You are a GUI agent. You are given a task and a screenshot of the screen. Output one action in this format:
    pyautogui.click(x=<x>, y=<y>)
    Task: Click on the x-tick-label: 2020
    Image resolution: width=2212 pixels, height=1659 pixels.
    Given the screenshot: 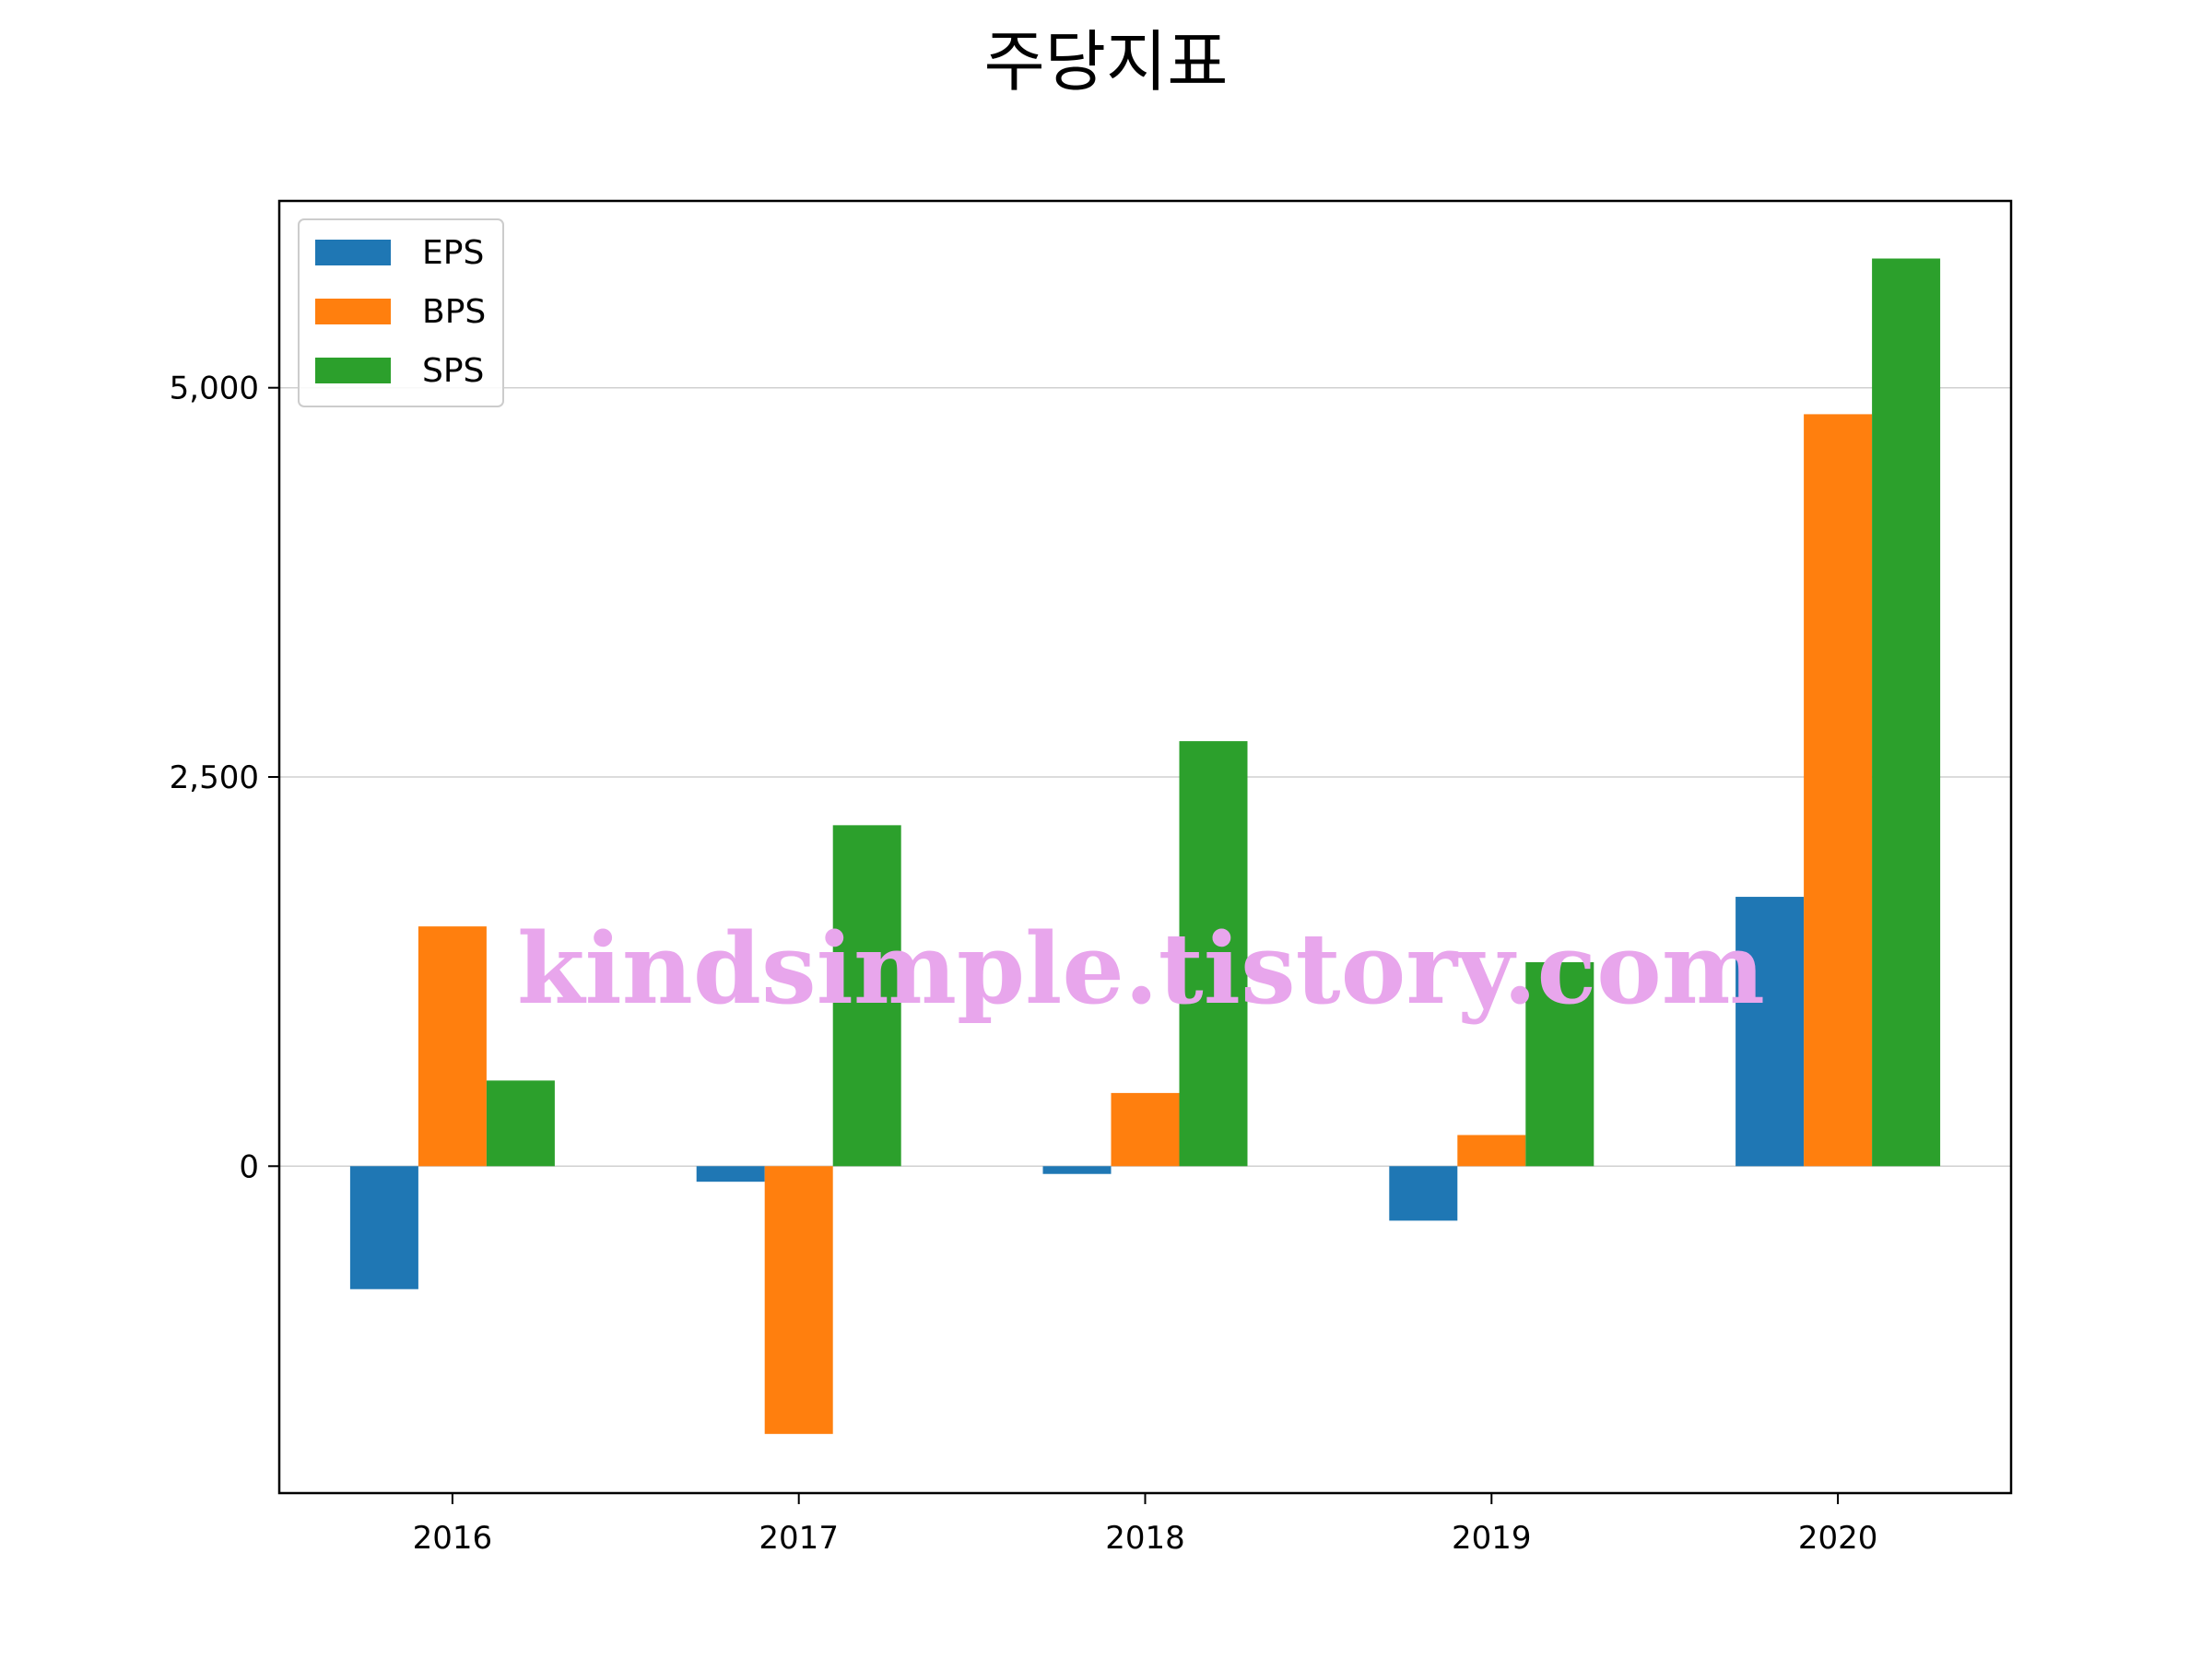 What is the action you would take?
    pyautogui.click(x=1838, y=1538)
    